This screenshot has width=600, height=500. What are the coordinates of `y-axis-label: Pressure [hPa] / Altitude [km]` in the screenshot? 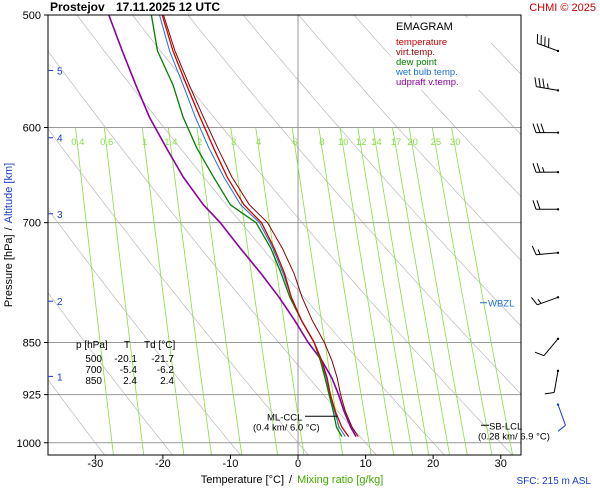 It's located at (9, 235).